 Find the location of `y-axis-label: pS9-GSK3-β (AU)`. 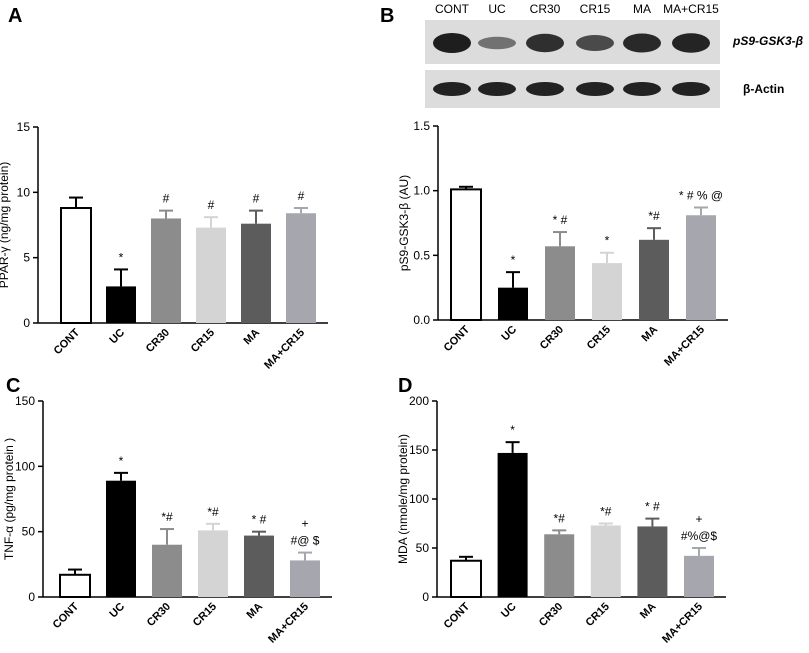

y-axis-label: pS9-GSK3-β (AU) is located at coordinates (404, 223).